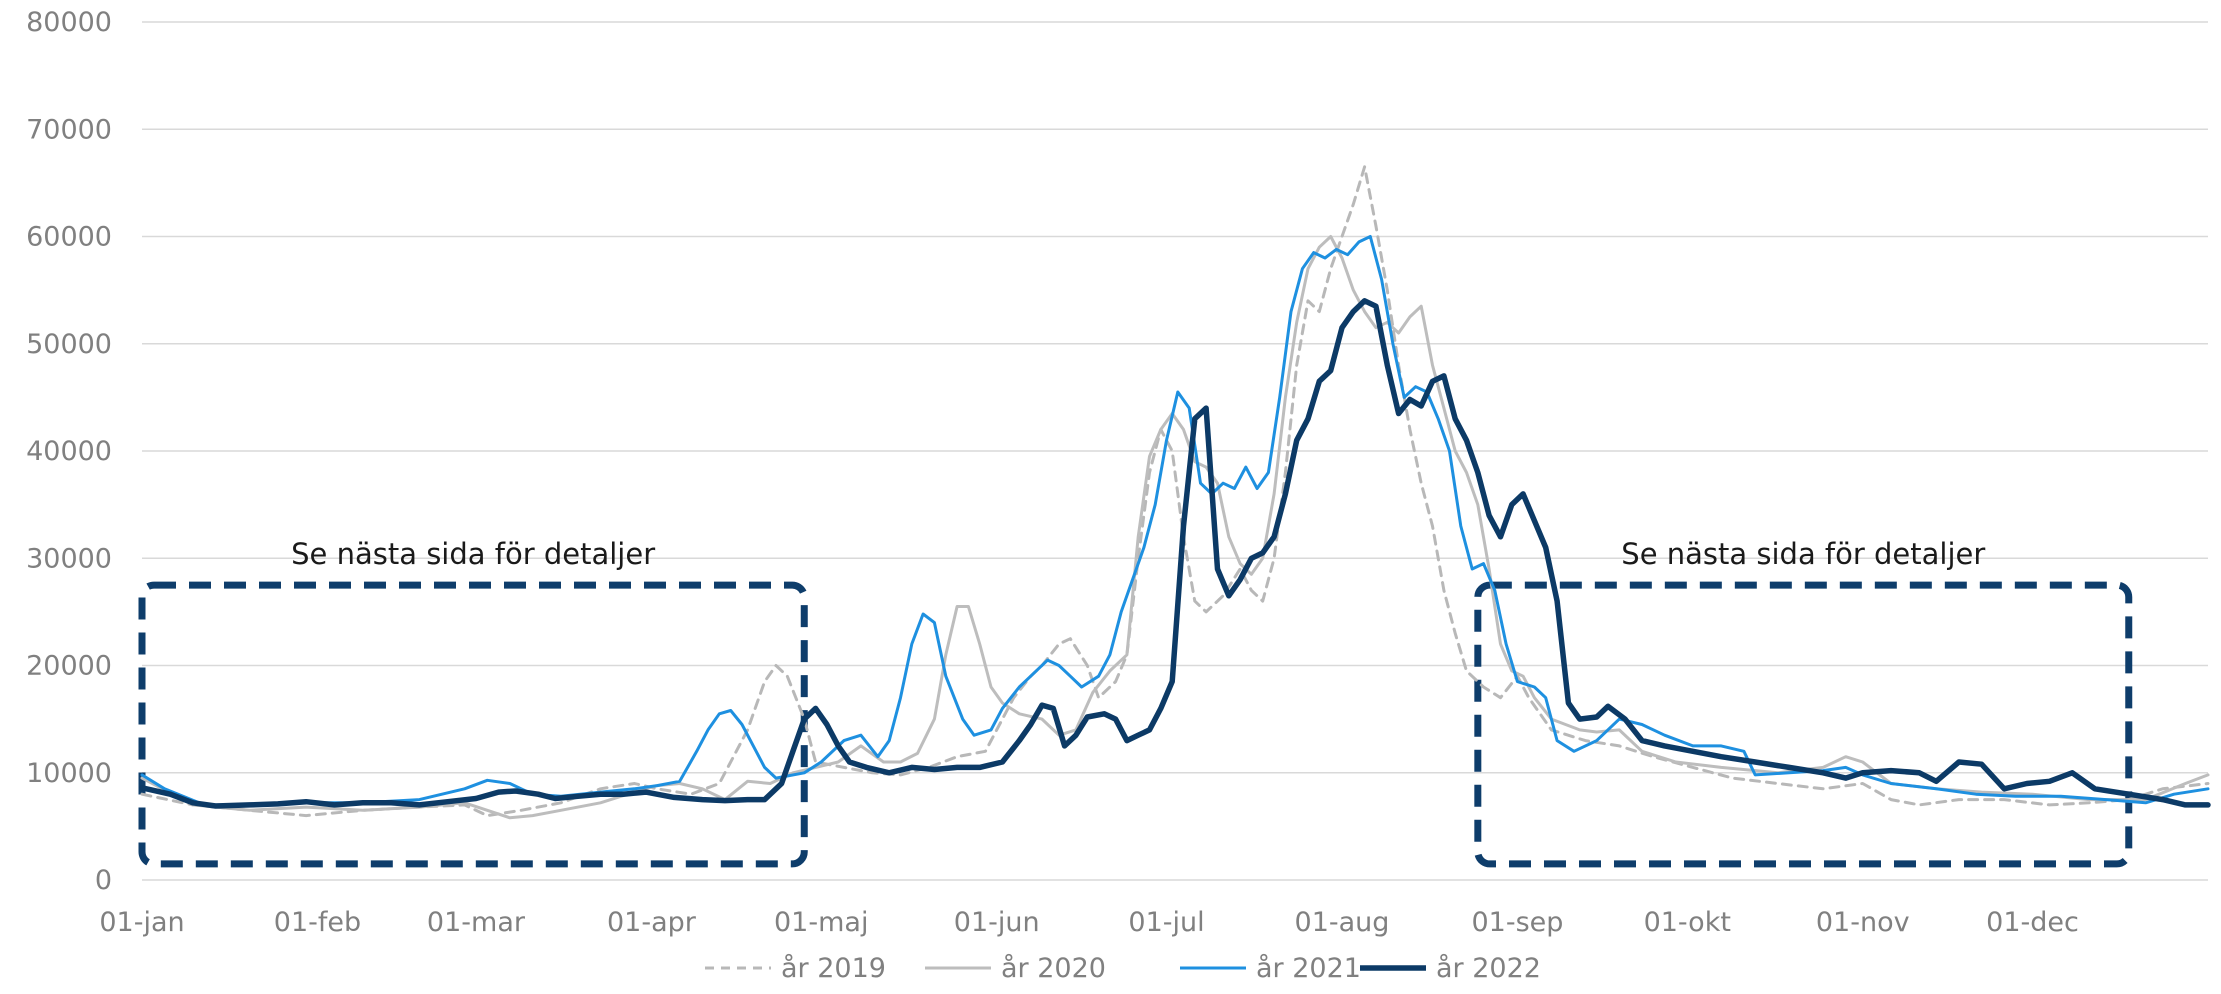  I want to click on y-tick-label: 0, so click(103, 880).